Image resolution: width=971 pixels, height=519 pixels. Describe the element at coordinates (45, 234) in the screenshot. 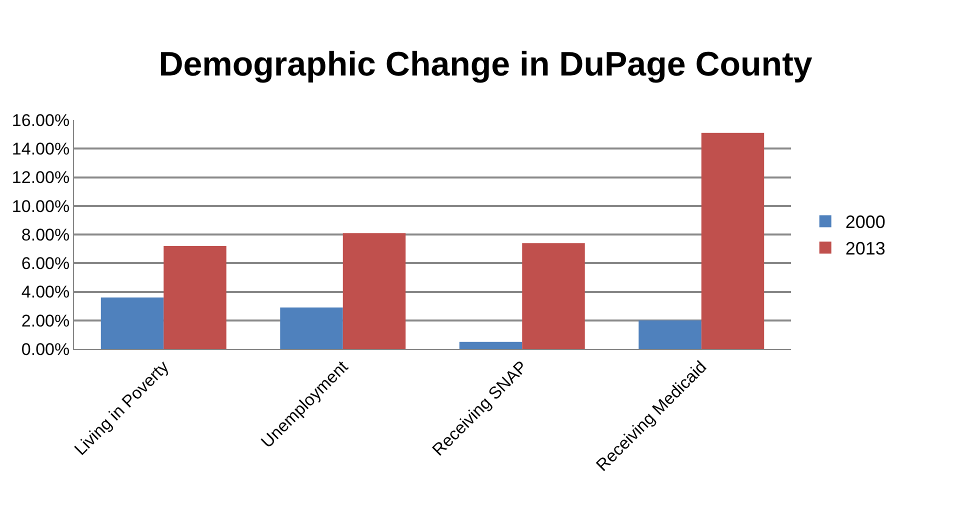

I see `y-tick-label: 8.00%` at that location.